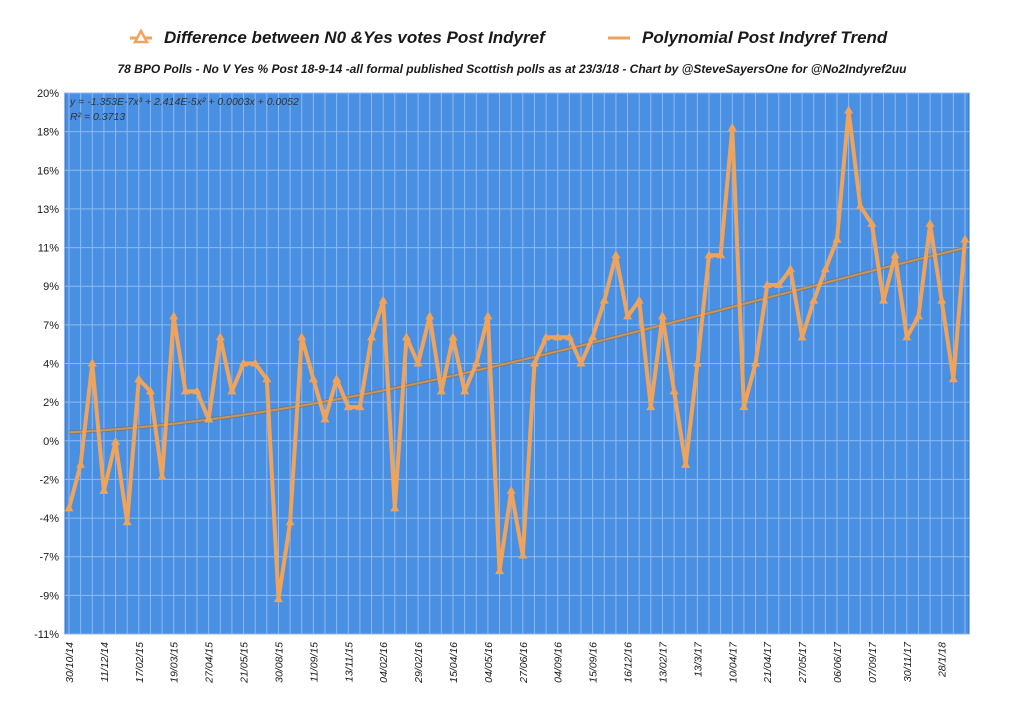  I want to click on y-tick-label: -7%, so click(49, 558).